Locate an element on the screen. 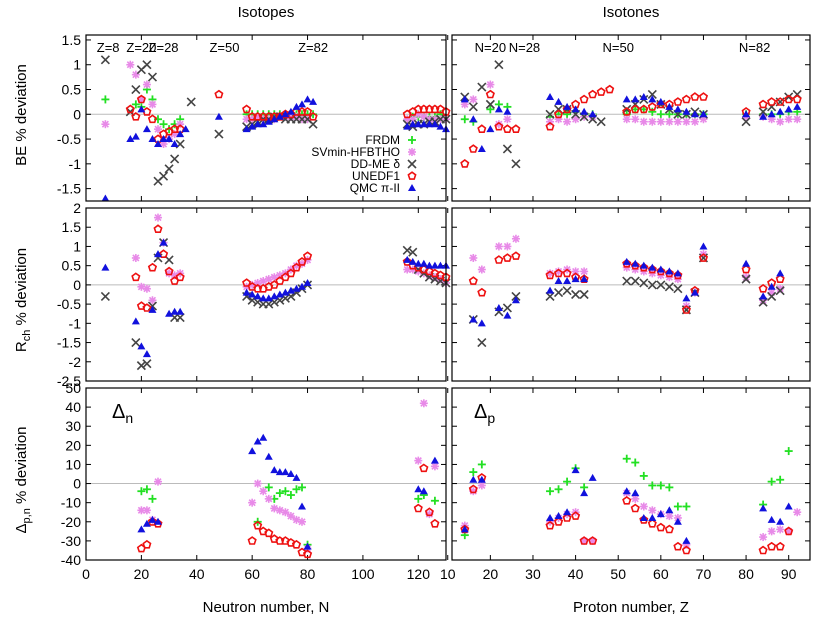  y-axis-label-rch-rest: % deviation is located at coordinates (21, 289).